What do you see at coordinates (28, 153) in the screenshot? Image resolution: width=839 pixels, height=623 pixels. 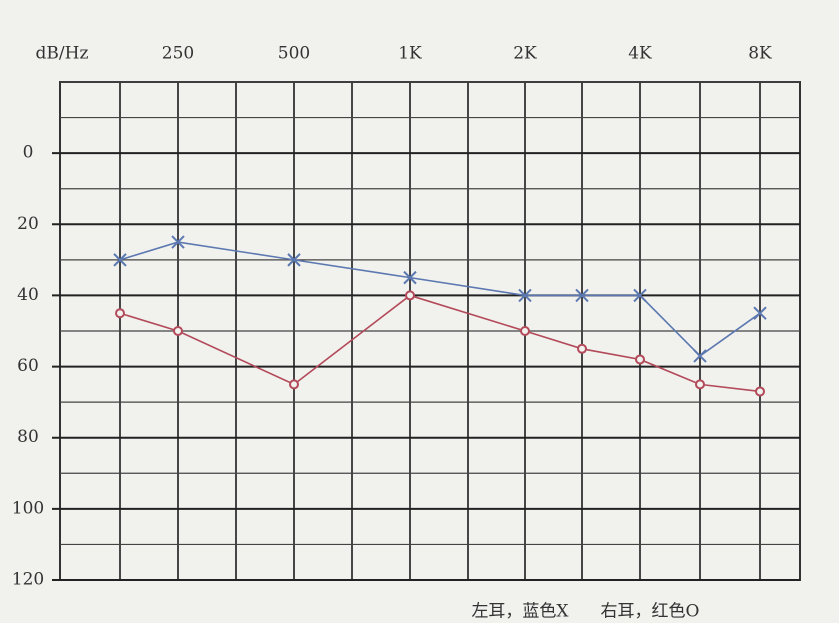 I see `y-tick-label: 0` at bounding box center [28, 153].